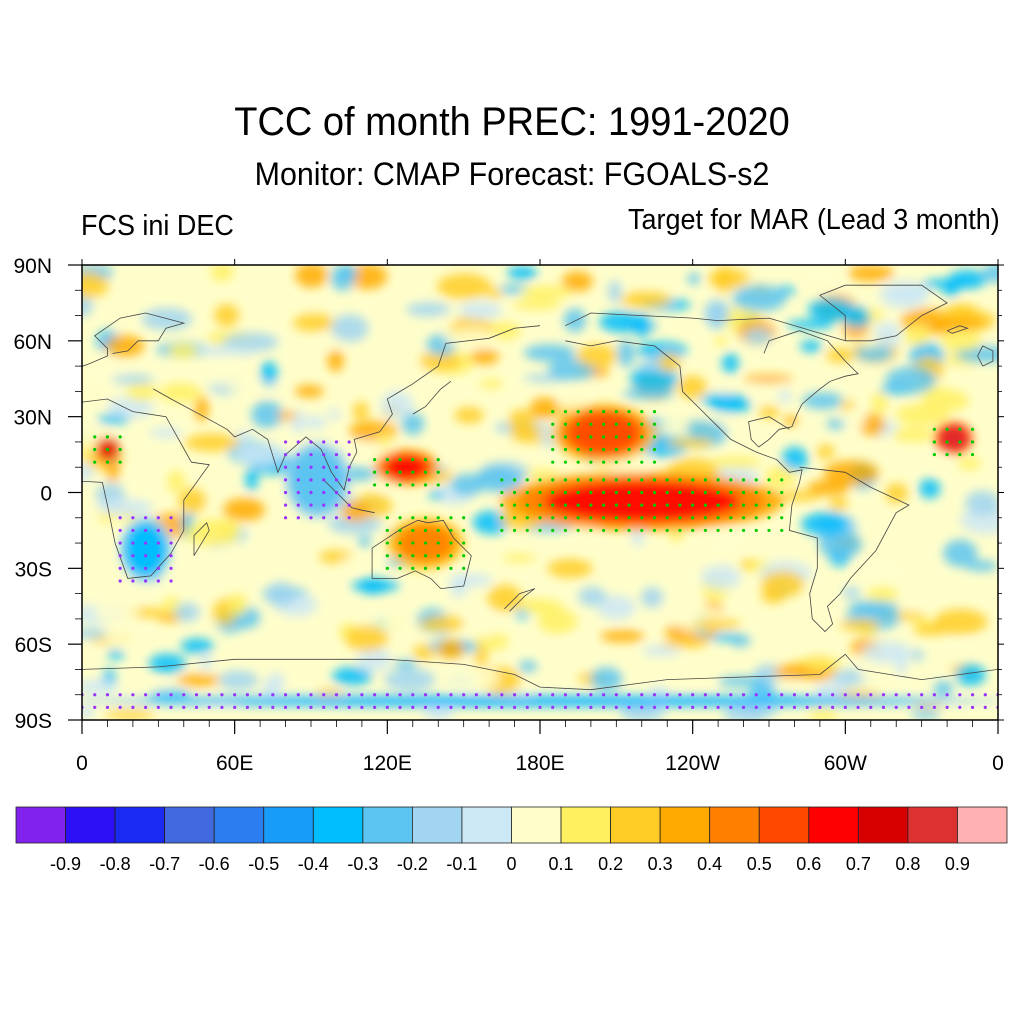 This screenshot has width=1024, height=1024. I want to click on feature-equatorial-central-pacific, so click(641, 501).